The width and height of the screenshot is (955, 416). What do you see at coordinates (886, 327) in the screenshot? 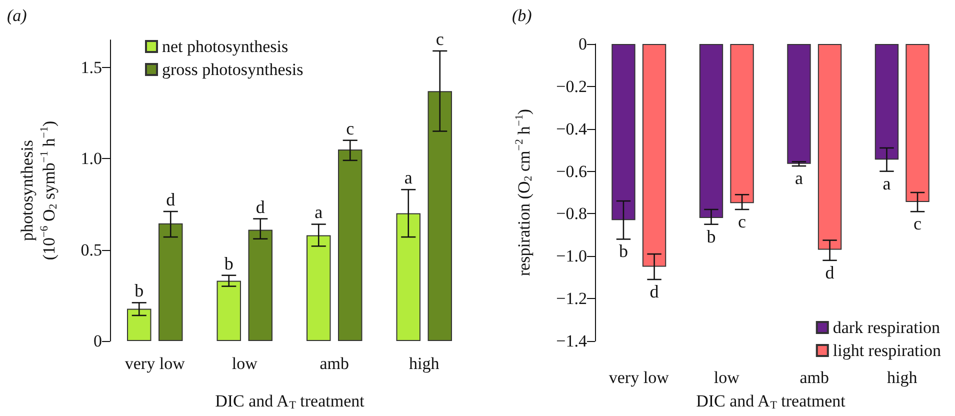
I see `legend-label: dark respiration` at bounding box center [886, 327].